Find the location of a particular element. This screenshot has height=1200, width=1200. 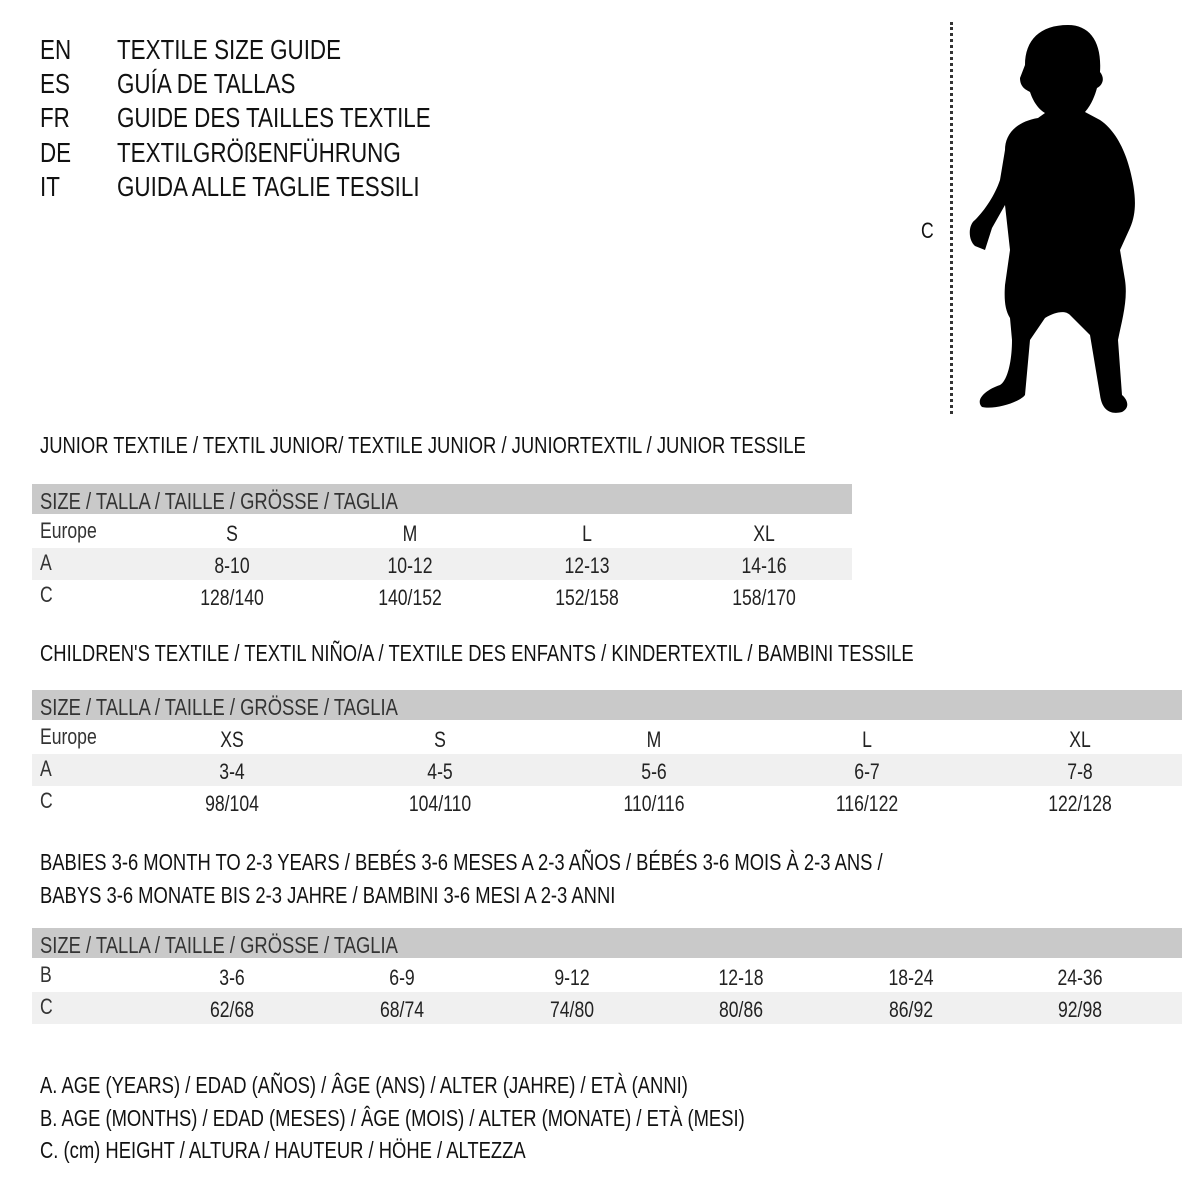

table-cell: 4-5 is located at coordinates (440, 771).